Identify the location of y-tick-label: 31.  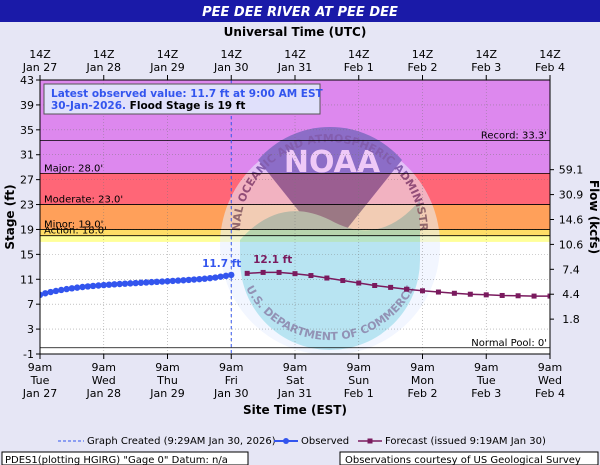
(27, 155).